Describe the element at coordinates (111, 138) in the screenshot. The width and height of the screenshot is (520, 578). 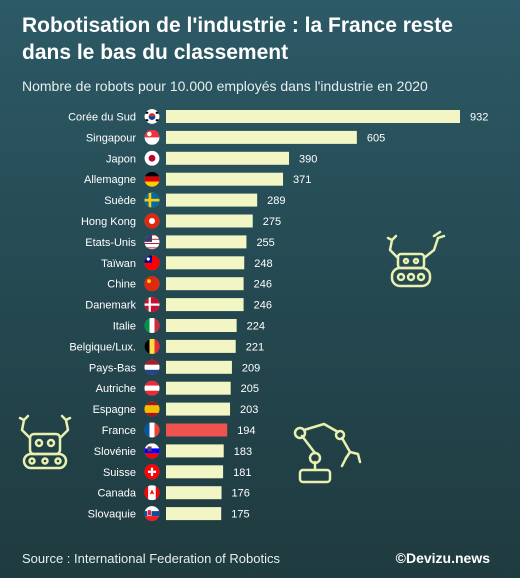
I see `category-label: Singapour` at that location.